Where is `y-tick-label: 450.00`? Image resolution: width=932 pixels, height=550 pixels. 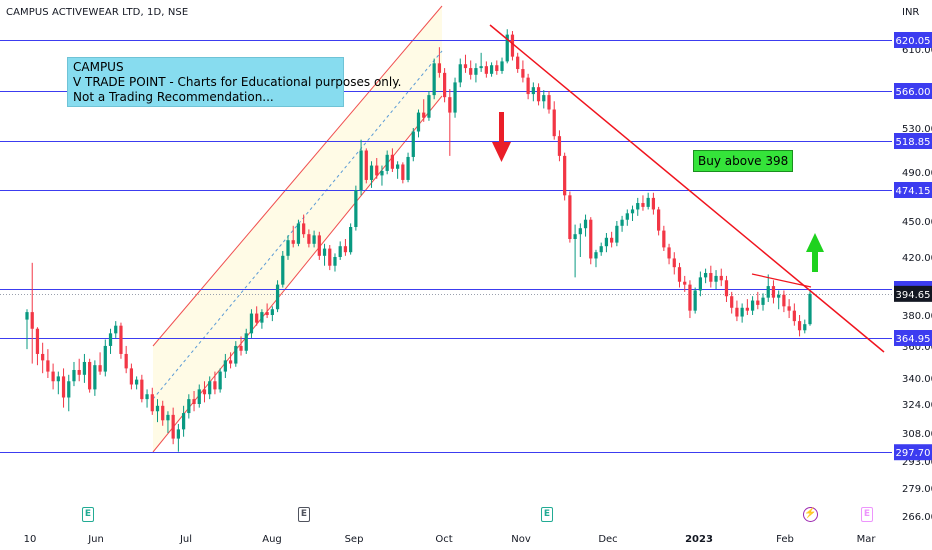
y-tick-label: 450.00 is located at coordinates (917, 222).